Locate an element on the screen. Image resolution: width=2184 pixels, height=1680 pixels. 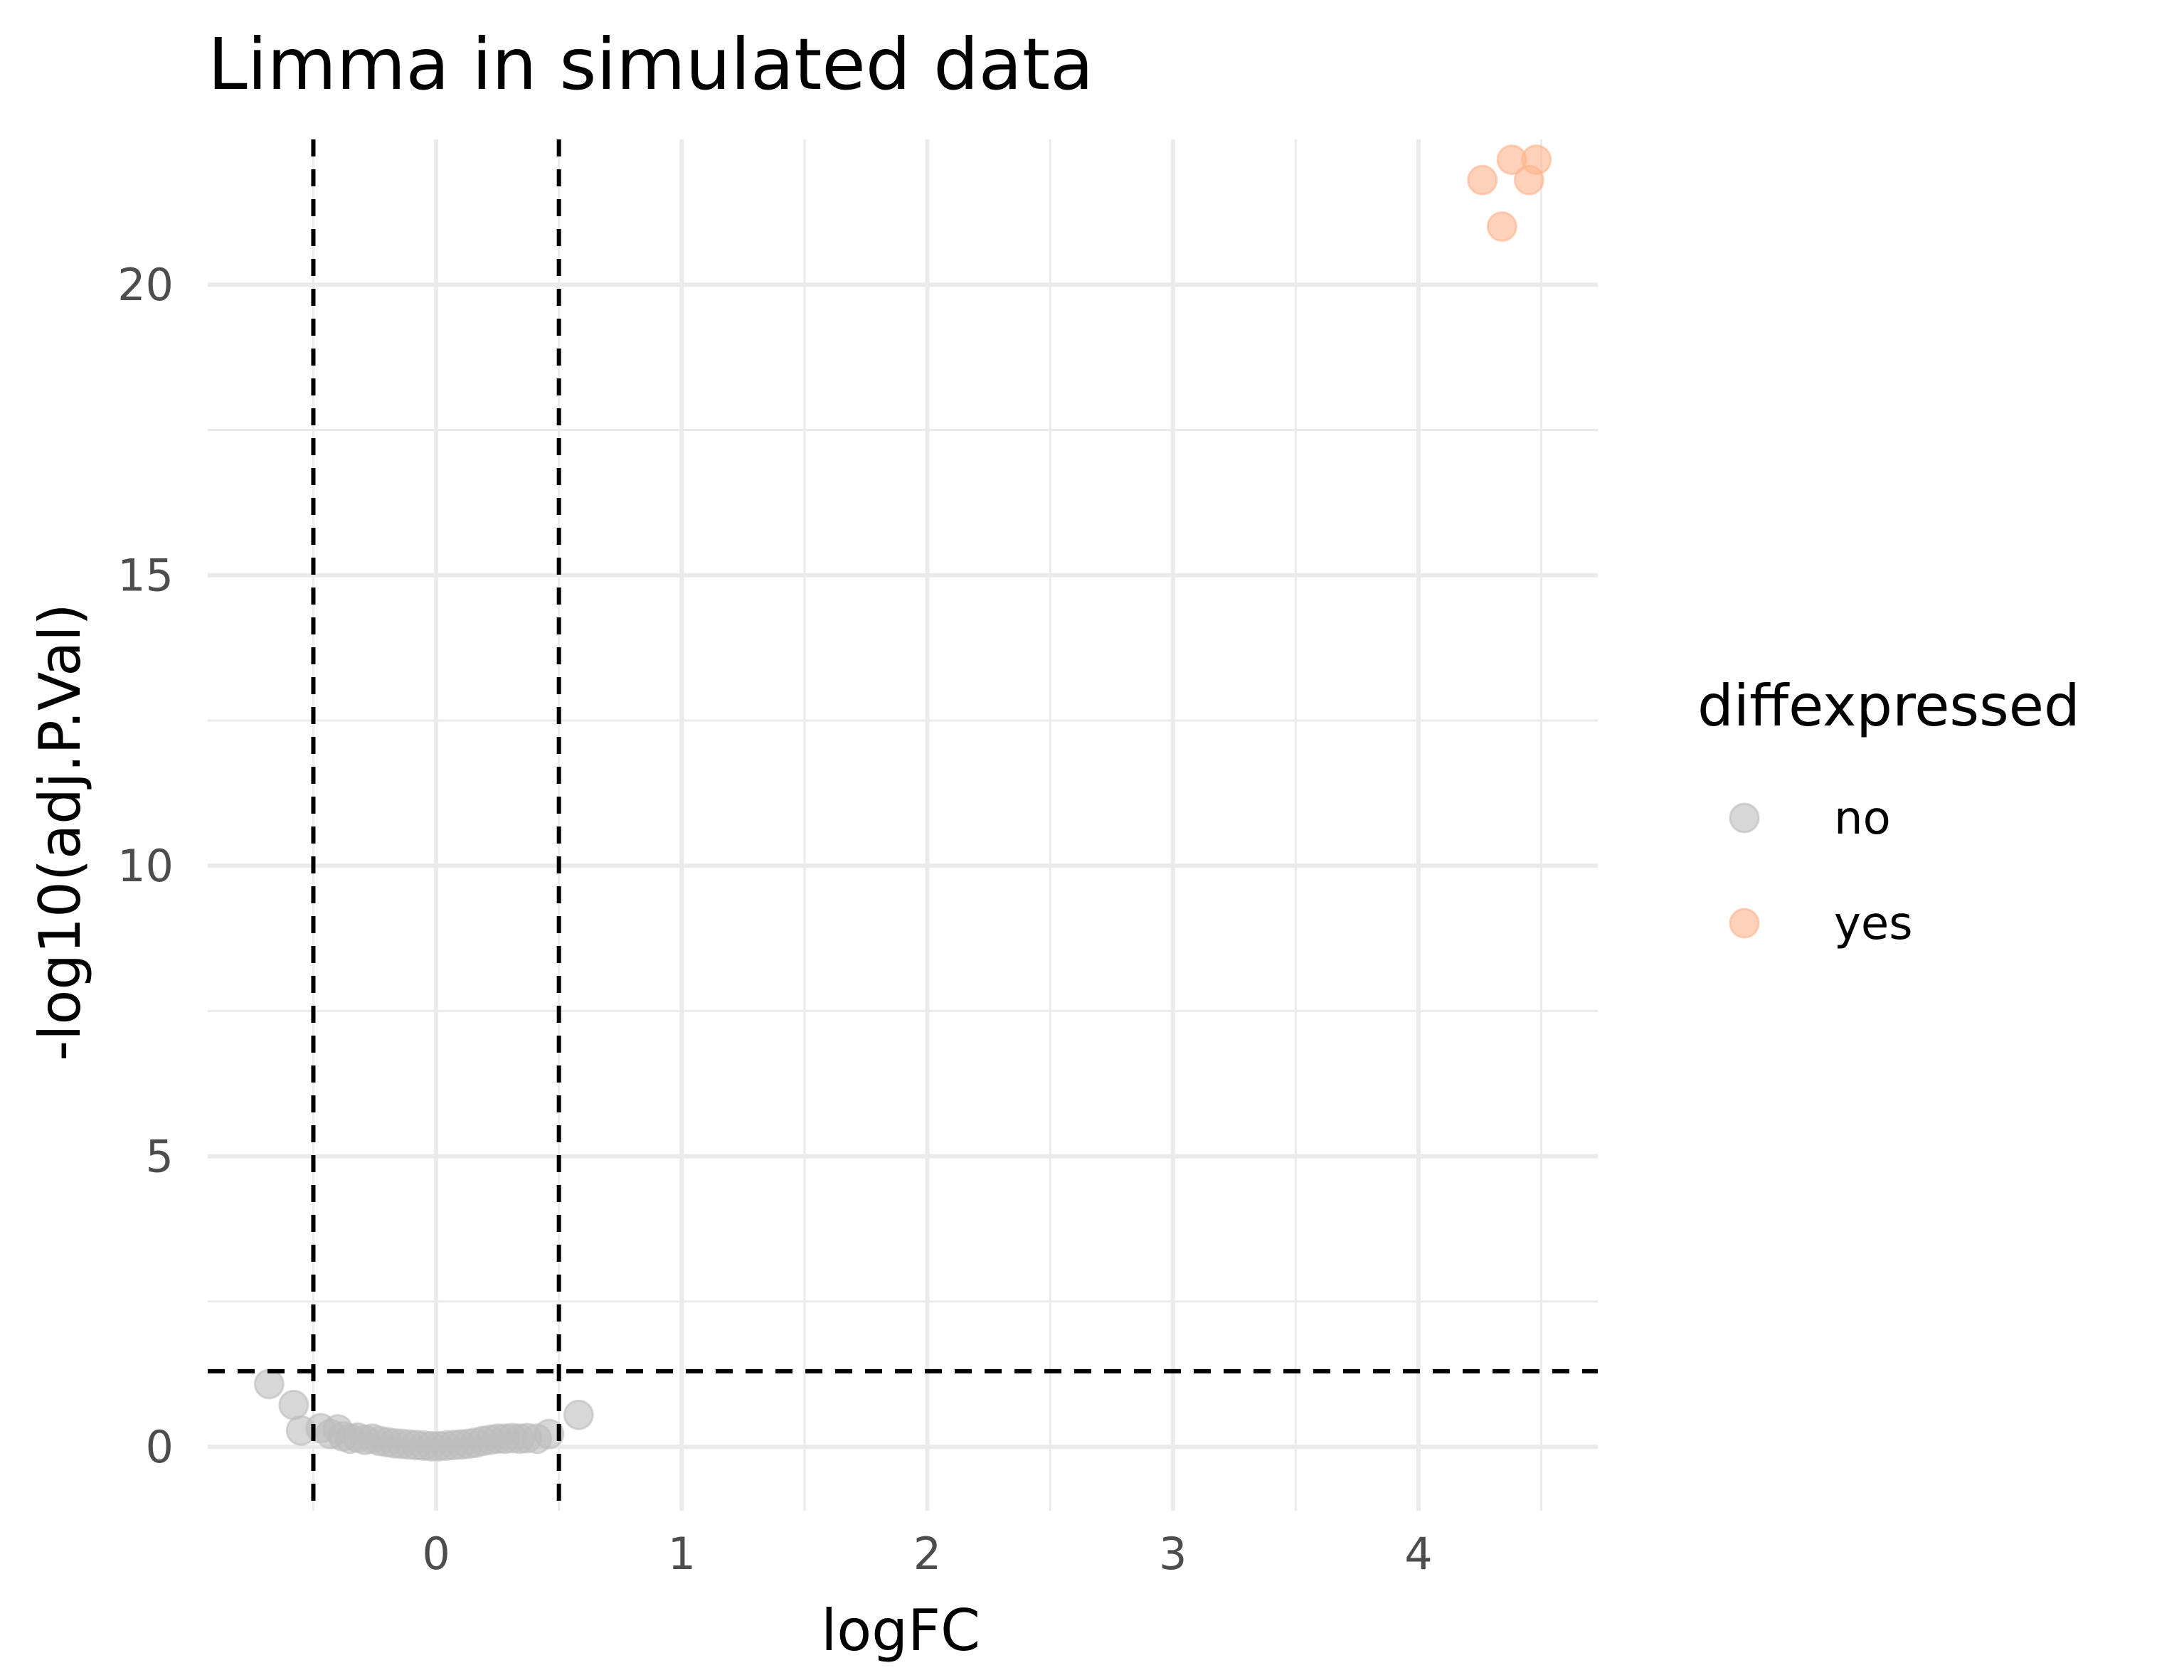
y-tick-label: 15 is located at coordinates (145, 576).